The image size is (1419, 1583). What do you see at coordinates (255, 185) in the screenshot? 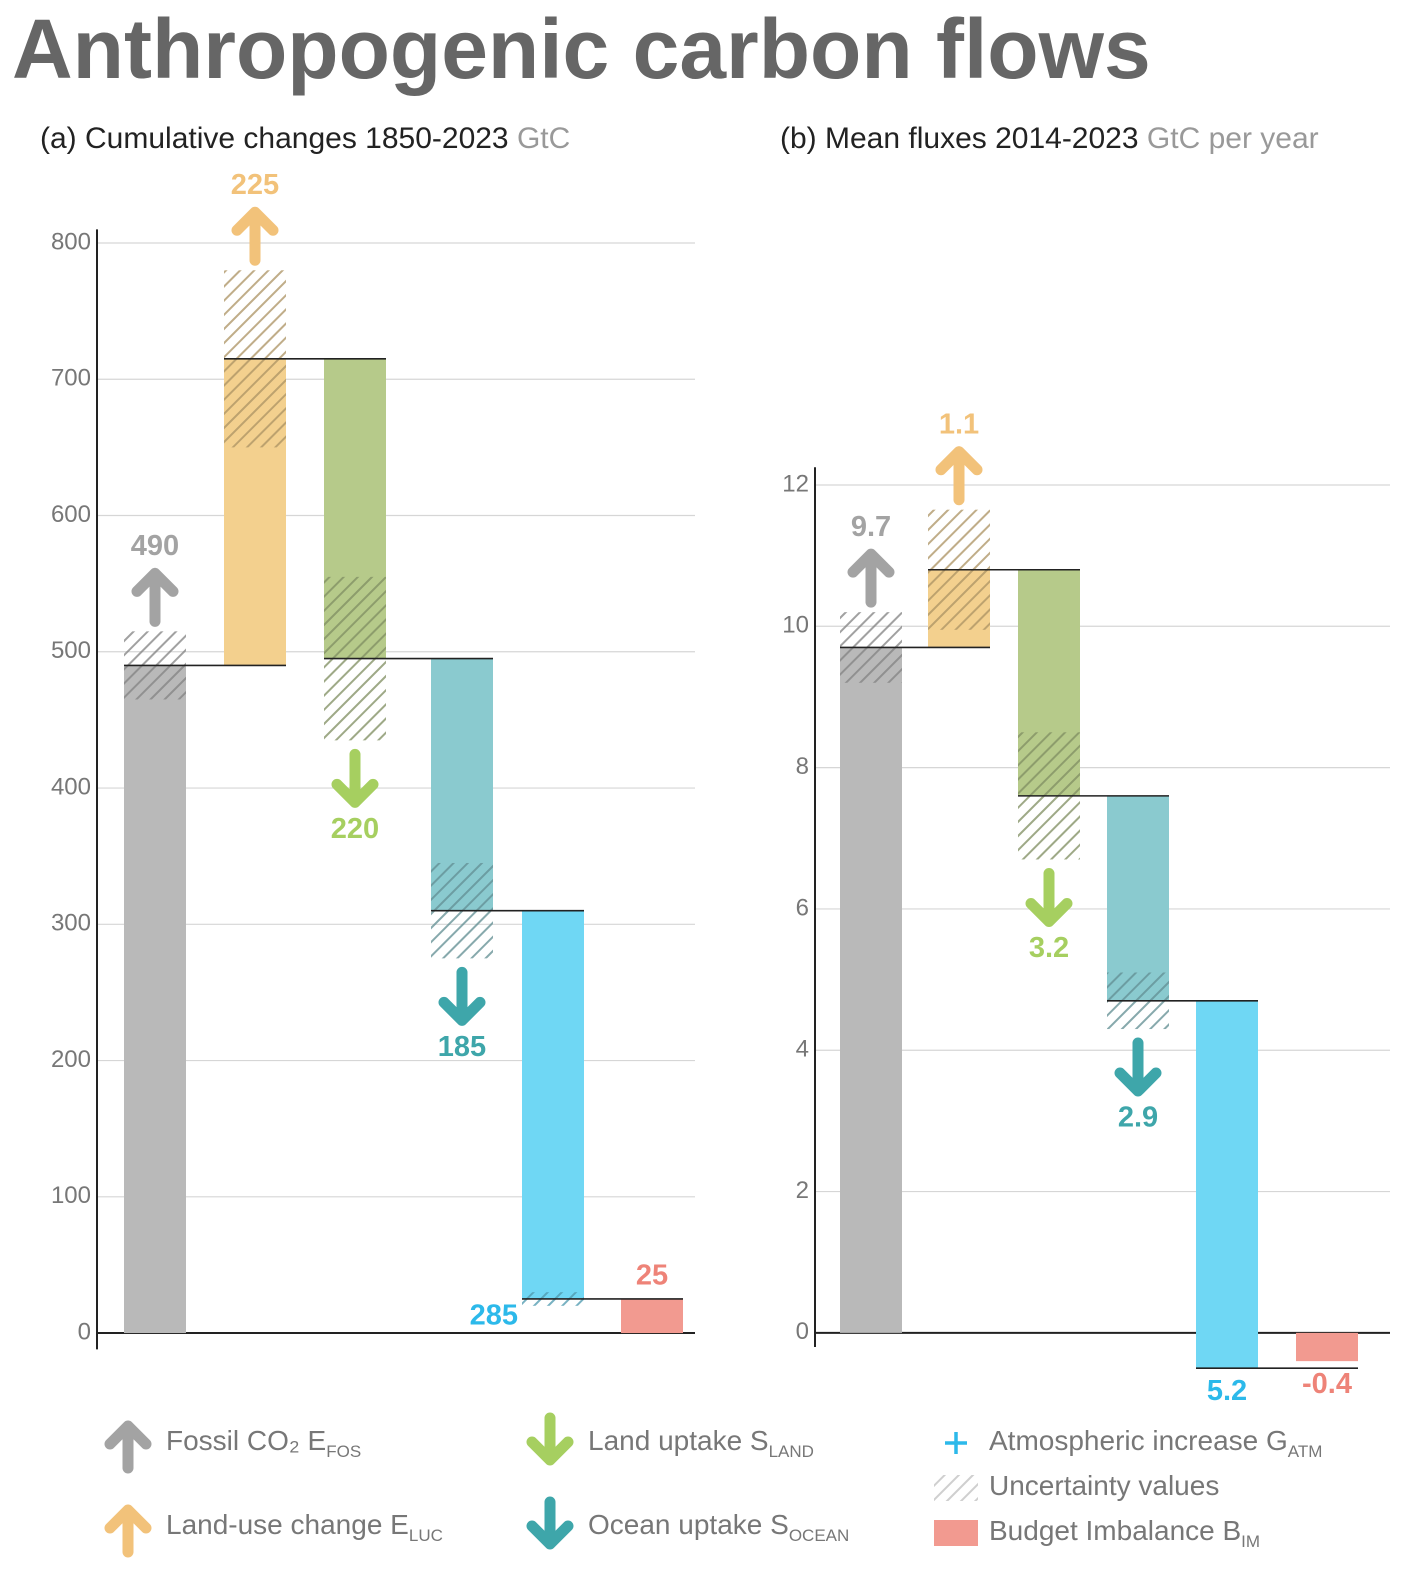
I see `value-label: 225` at bounding box center [255, 185].